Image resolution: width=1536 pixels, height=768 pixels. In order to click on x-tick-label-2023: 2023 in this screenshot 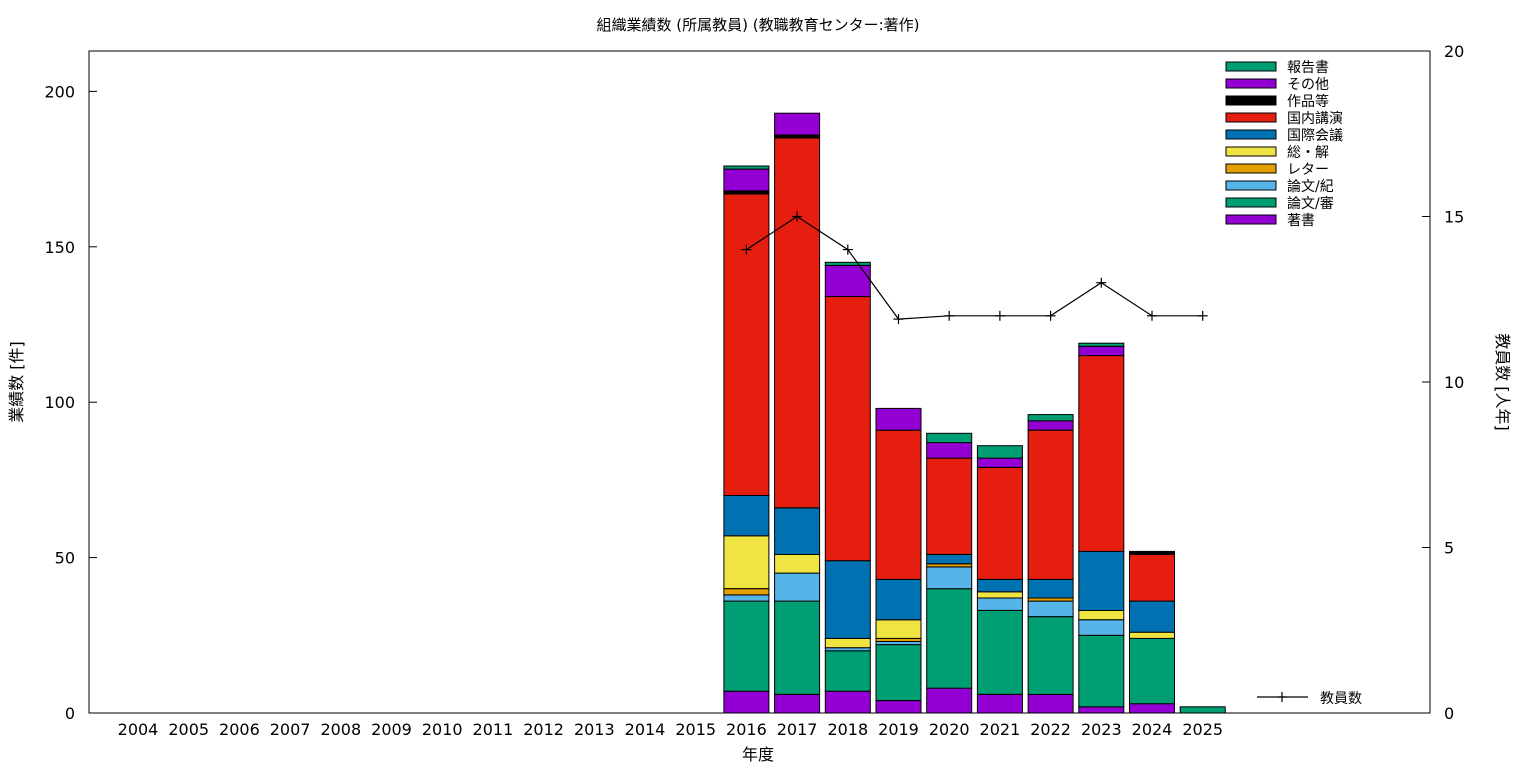, I will do `click(1101, 729)`.